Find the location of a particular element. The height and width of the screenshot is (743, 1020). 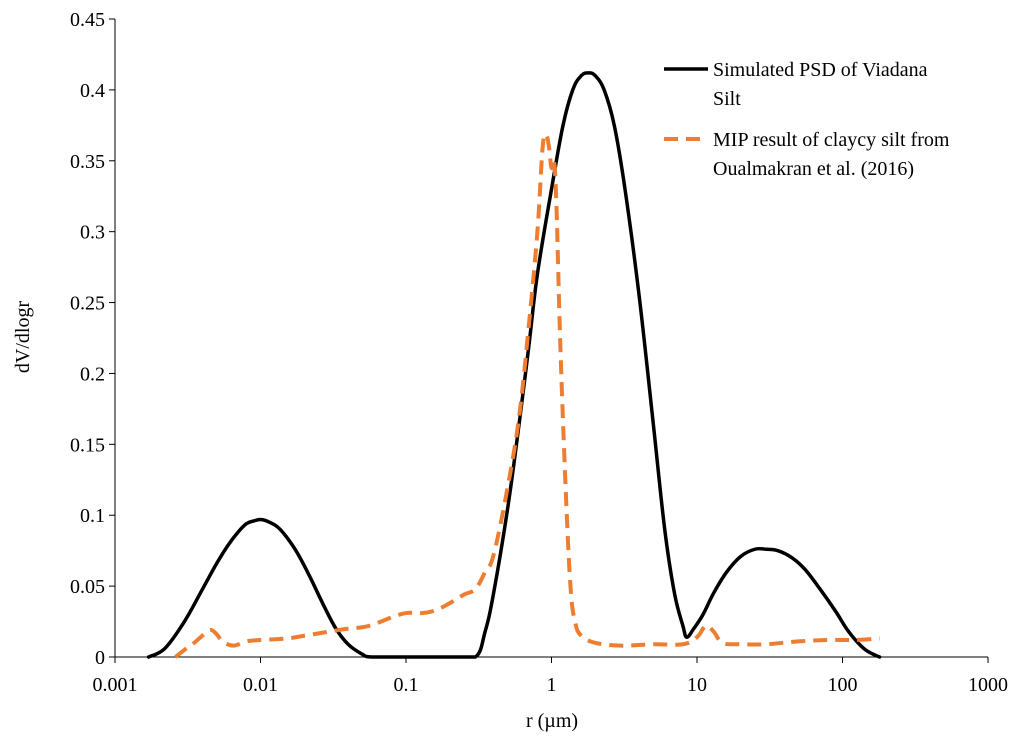

y-tick-label: 0.2 is located at coordinates (92, 374).